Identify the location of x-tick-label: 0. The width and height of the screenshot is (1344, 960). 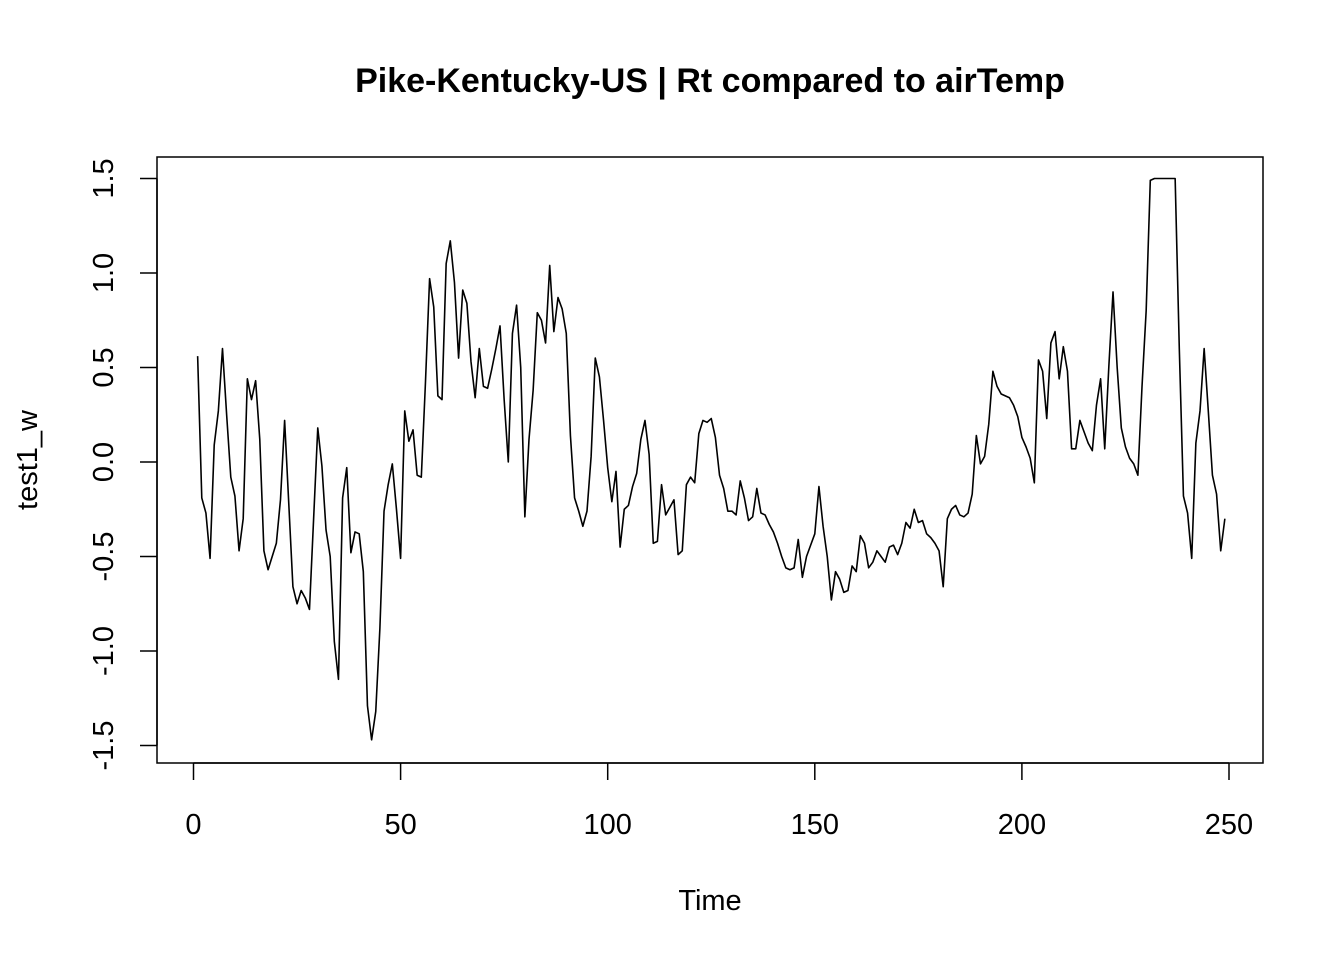
(193, 825).